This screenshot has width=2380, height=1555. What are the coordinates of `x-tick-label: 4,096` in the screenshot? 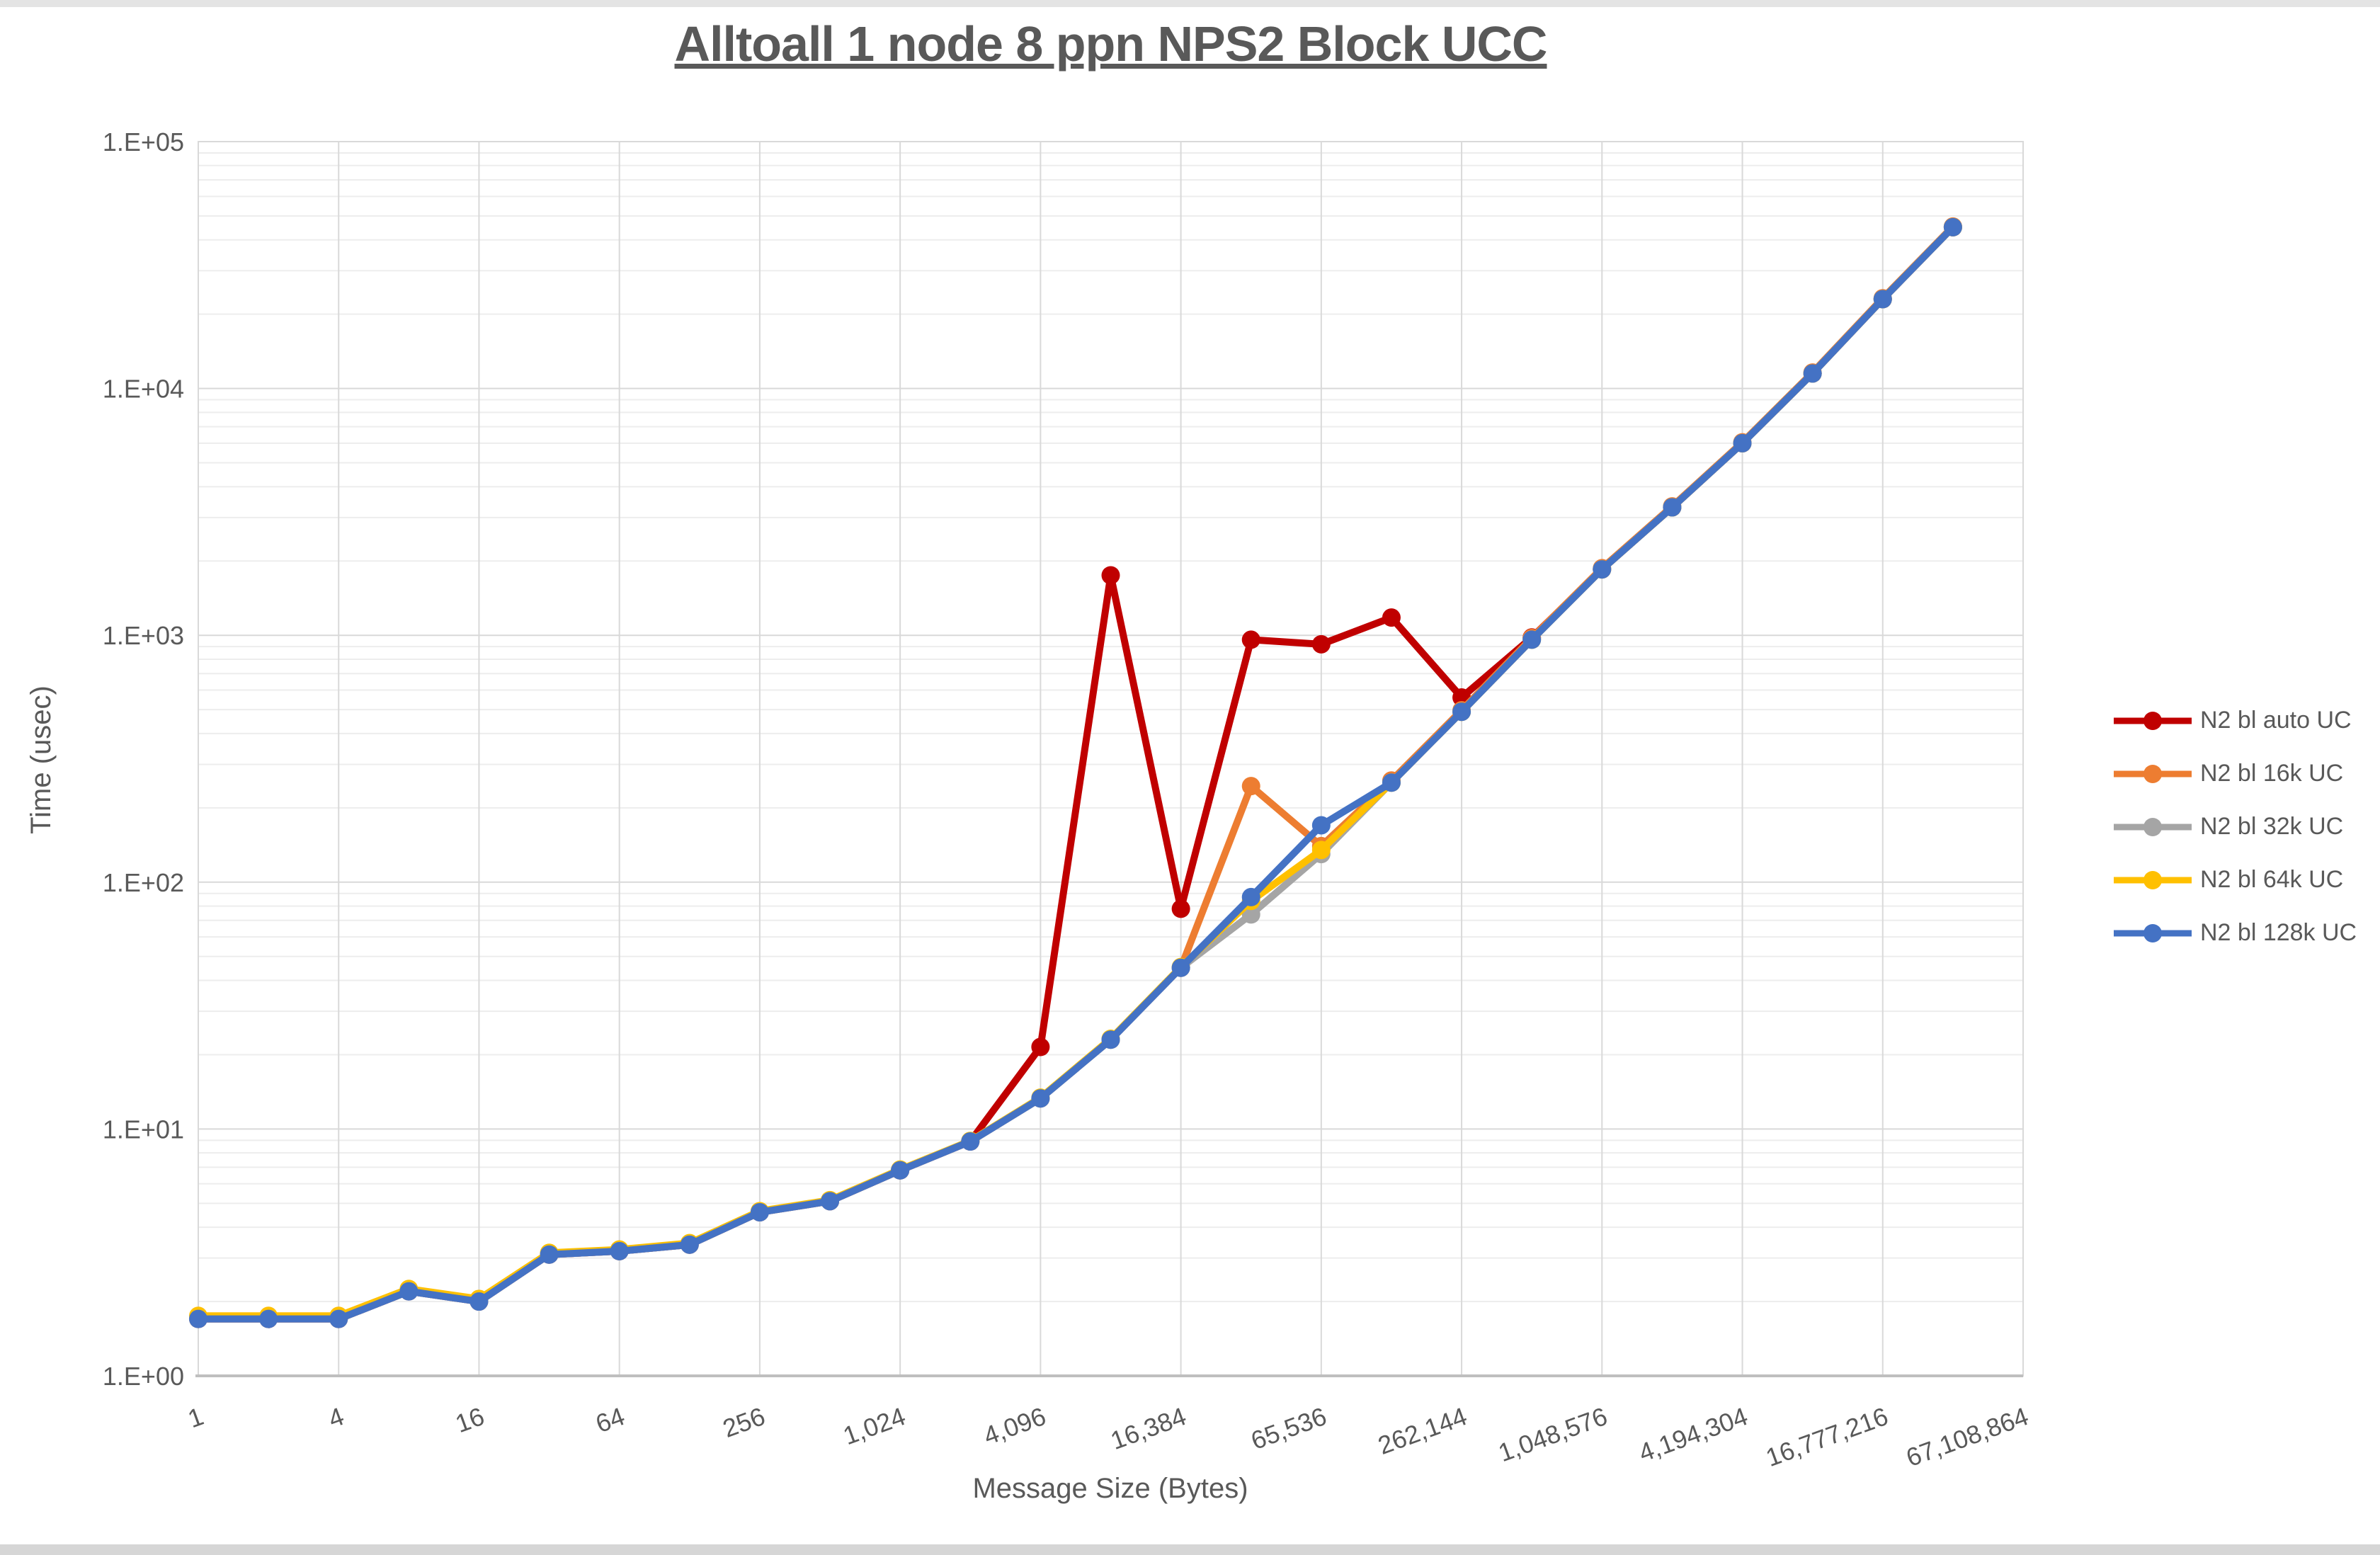 It's located at (1014, 1425).